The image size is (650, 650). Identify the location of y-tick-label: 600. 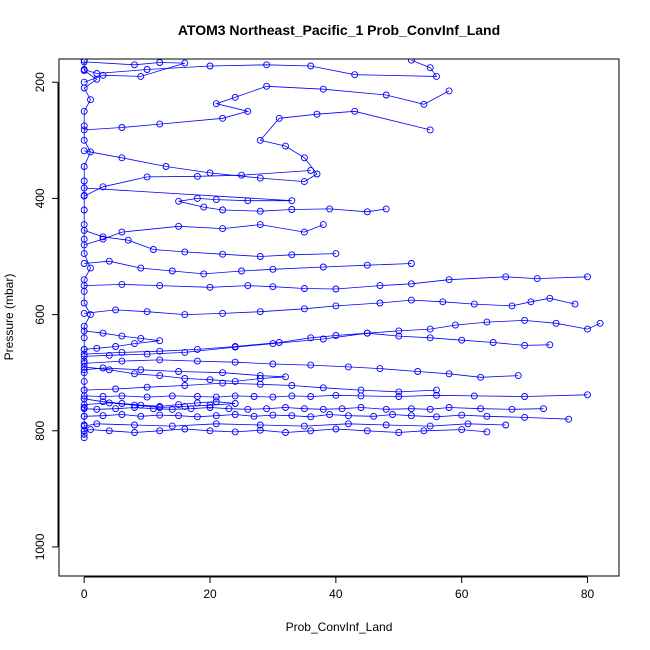
(40, 314).